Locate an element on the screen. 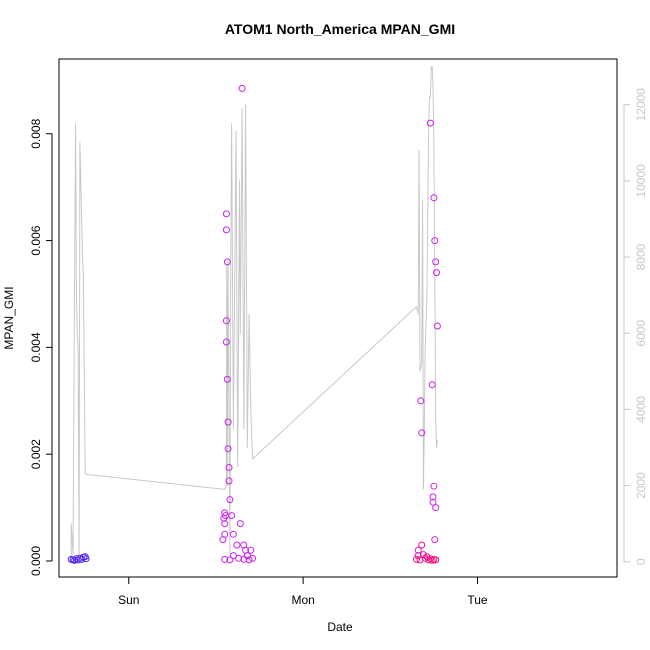 The height and width of the screenshot is (650, 650). y2-tick-label: 4000 is located at coordinates (641, 409).